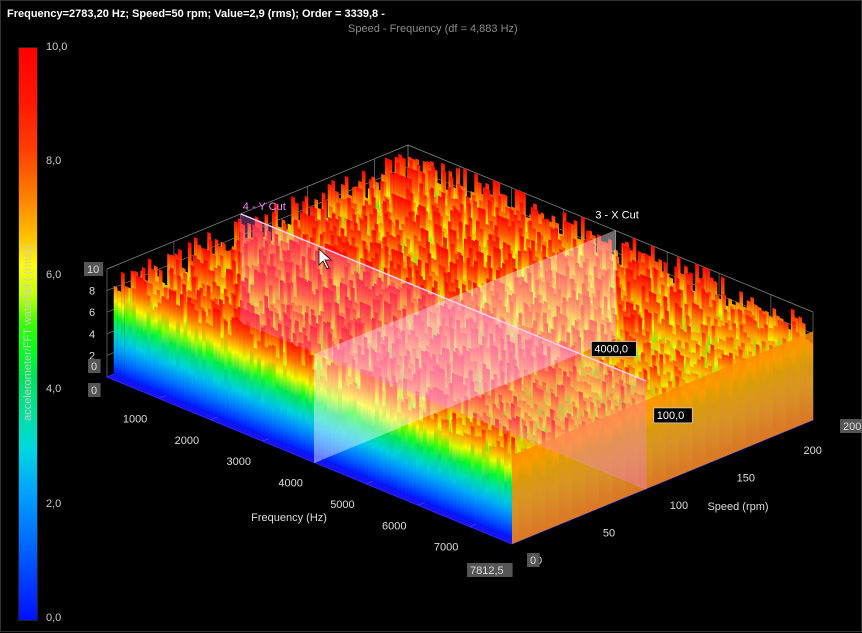  What do you see at coordinates (616, 216) in the screenshot?
I see `x-cut-label: 3 - X Cut` at bounding box center [616, 216].